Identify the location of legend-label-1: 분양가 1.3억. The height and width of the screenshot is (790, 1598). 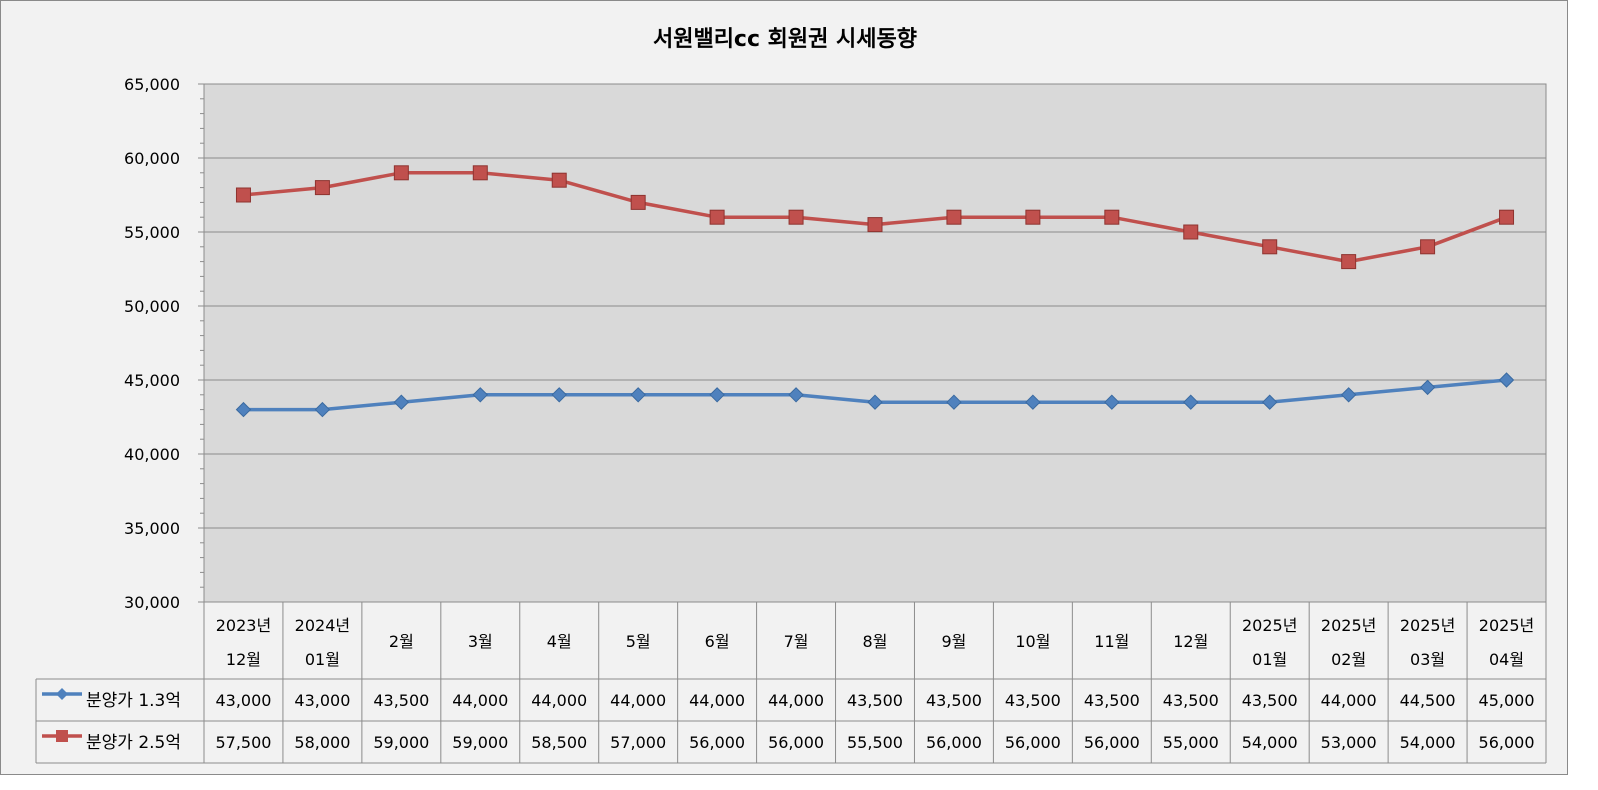
(133, 701).